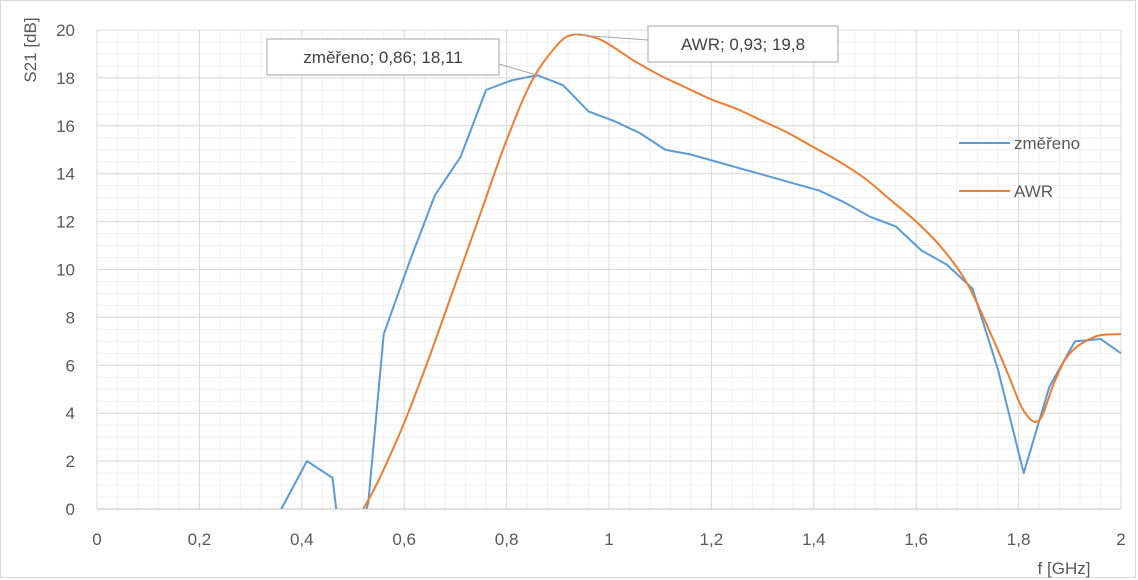 This screenshot has height=580, width=1138. I want to click on y-axis-label: S21 [dB], so click(30, 49).